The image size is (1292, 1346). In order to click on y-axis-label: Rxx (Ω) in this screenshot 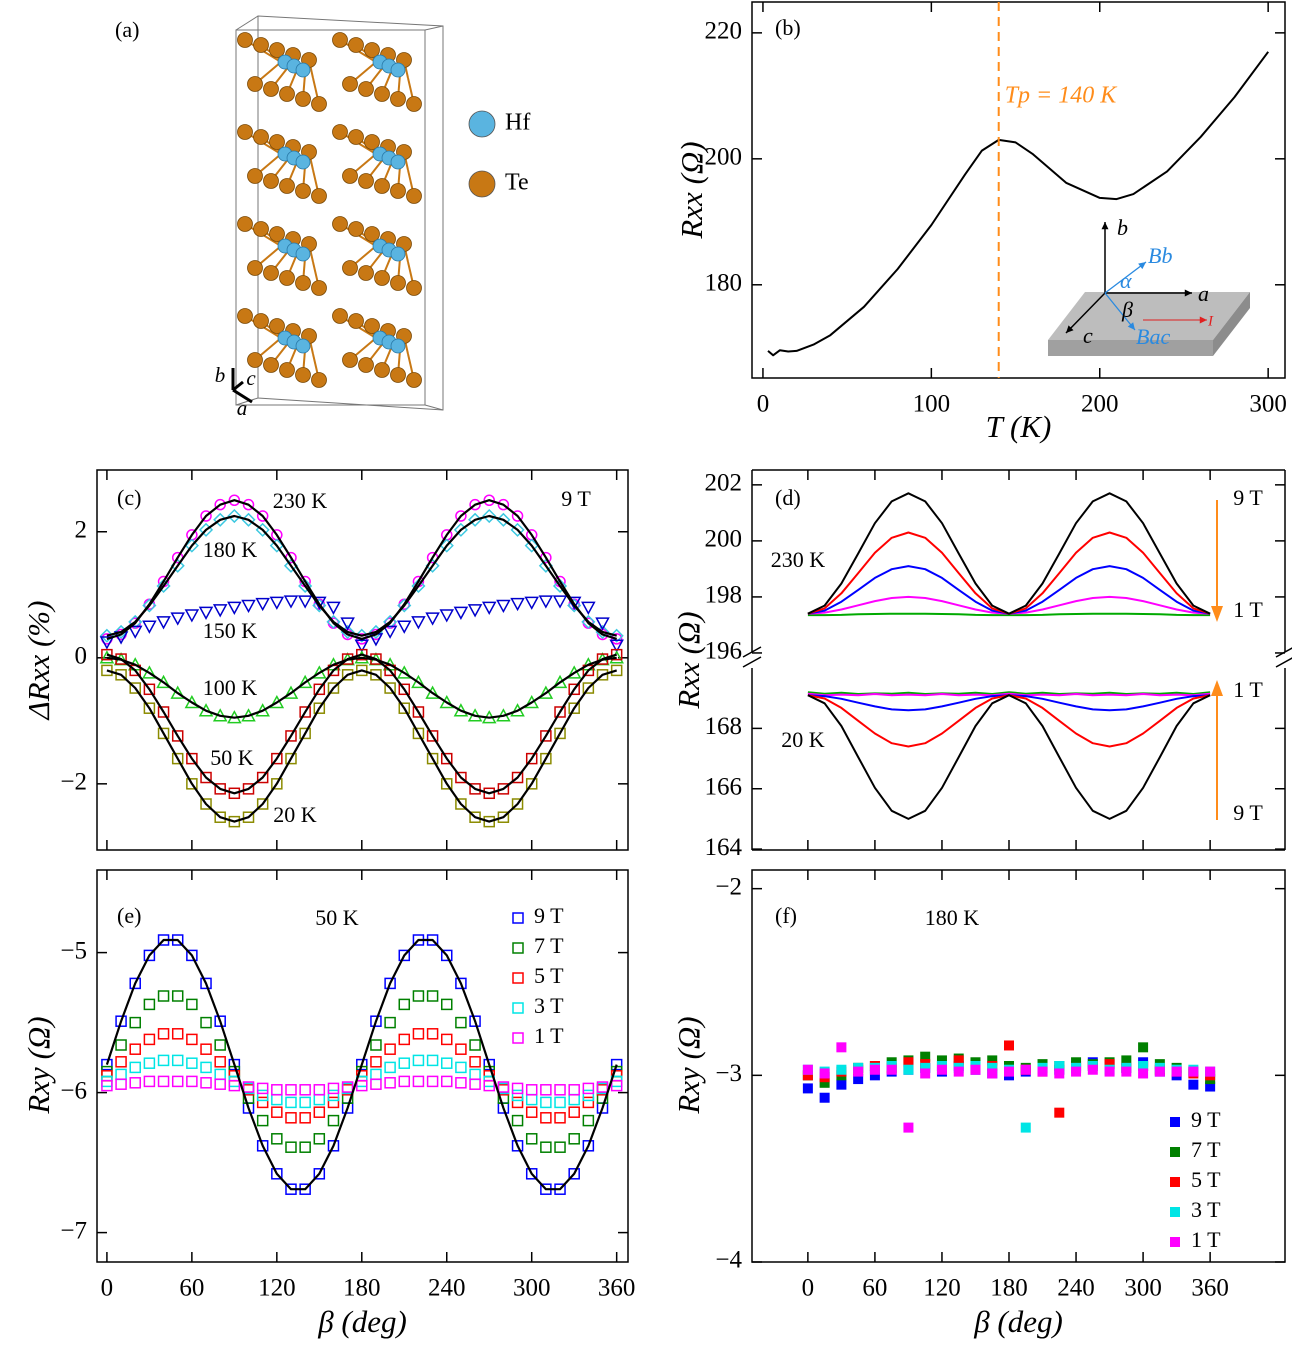, I will do `click(691, 190)`.